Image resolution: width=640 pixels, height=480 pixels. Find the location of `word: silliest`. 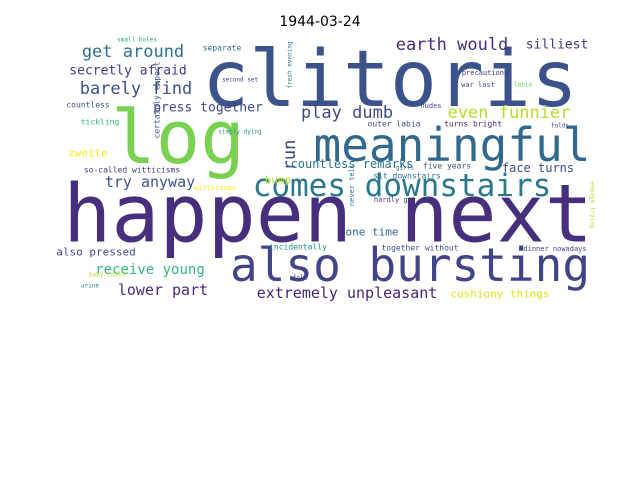

word: silliest is located at coordinates (557, 45).